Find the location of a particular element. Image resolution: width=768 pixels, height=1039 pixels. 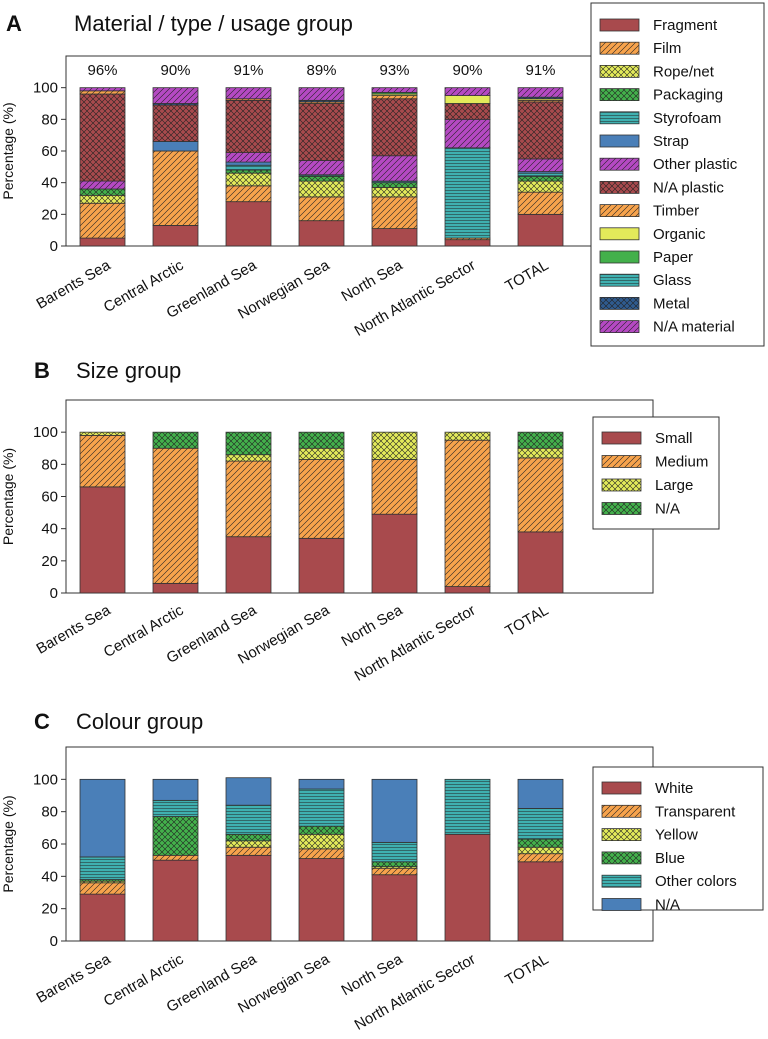

segment-timber-barents-sea is located at coordinates (102, 92).